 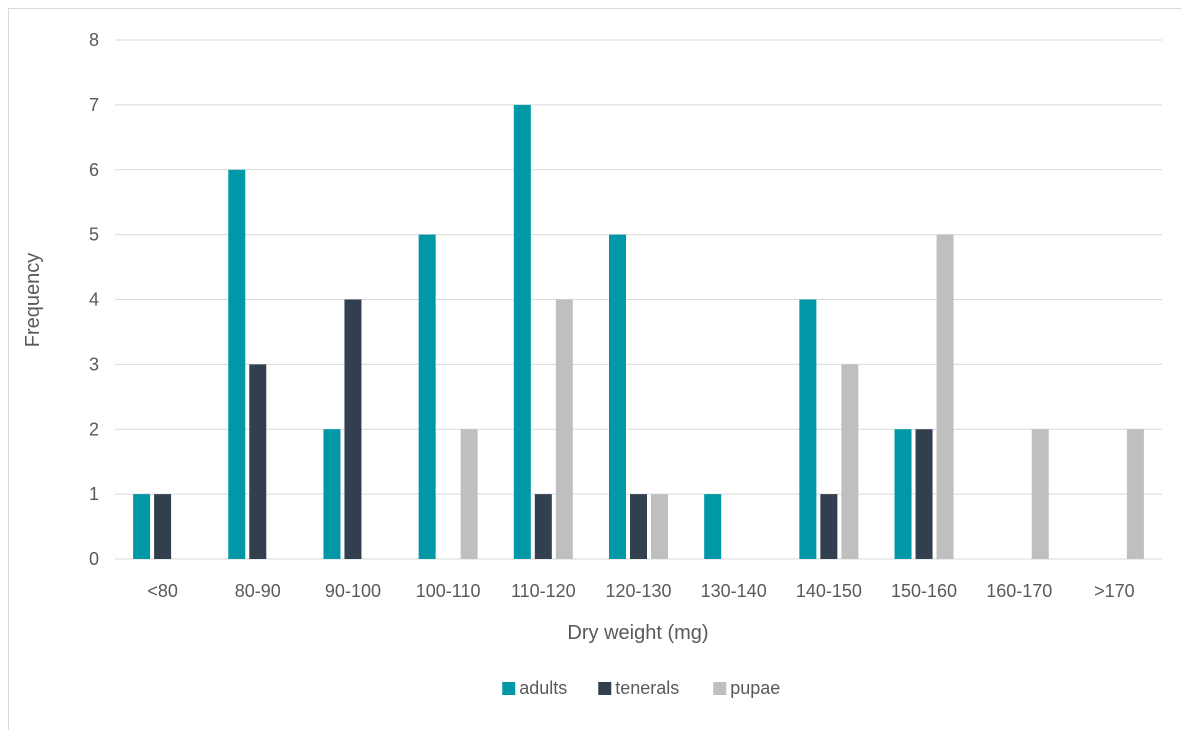 I want to click on y-tick-label: 8, so click(x=94, y=40).